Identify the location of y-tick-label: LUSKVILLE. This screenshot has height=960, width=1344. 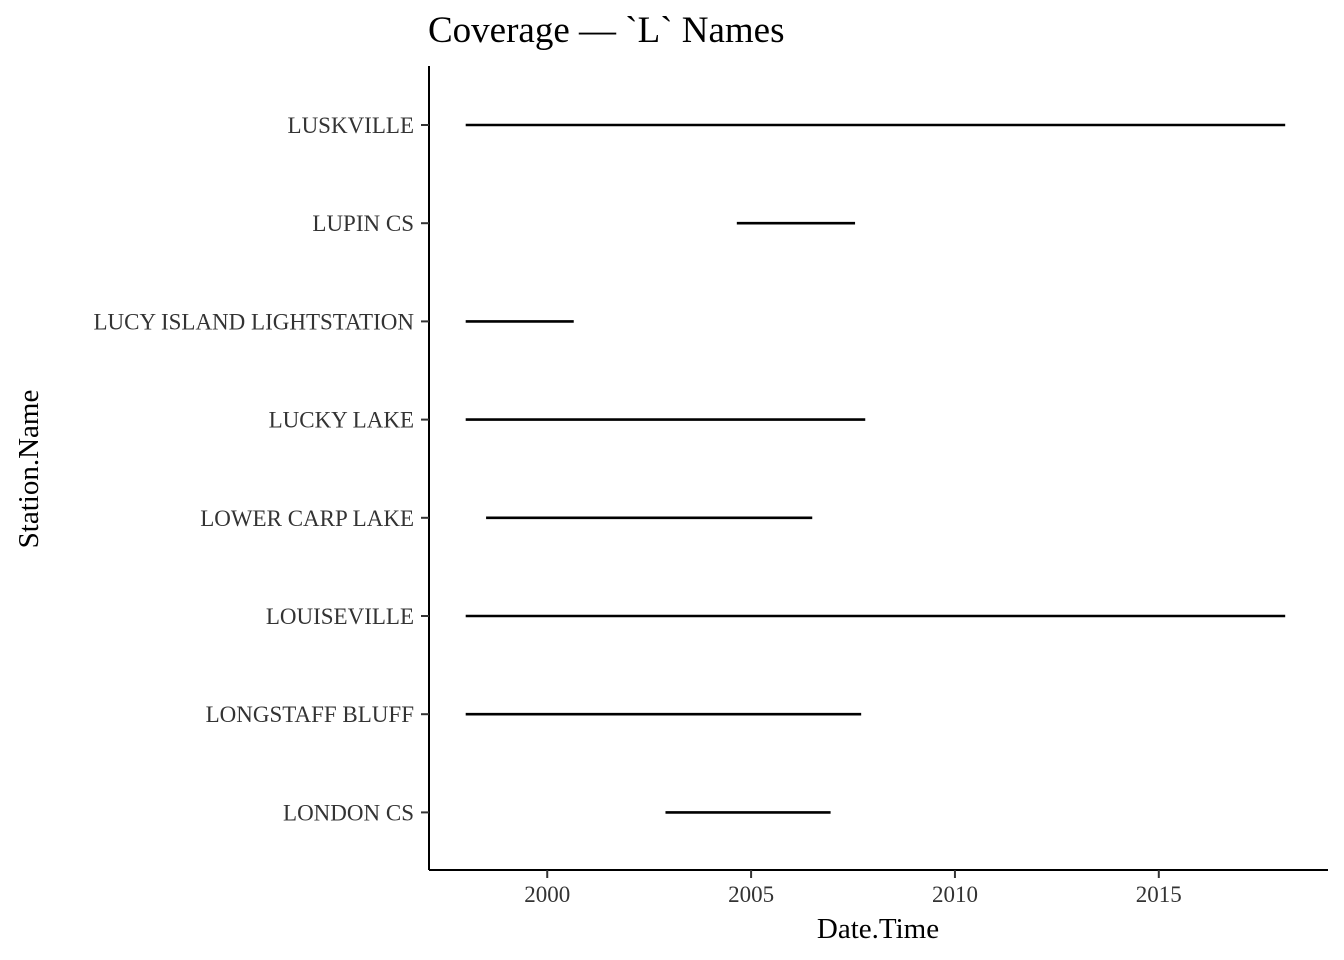
(351, 125).